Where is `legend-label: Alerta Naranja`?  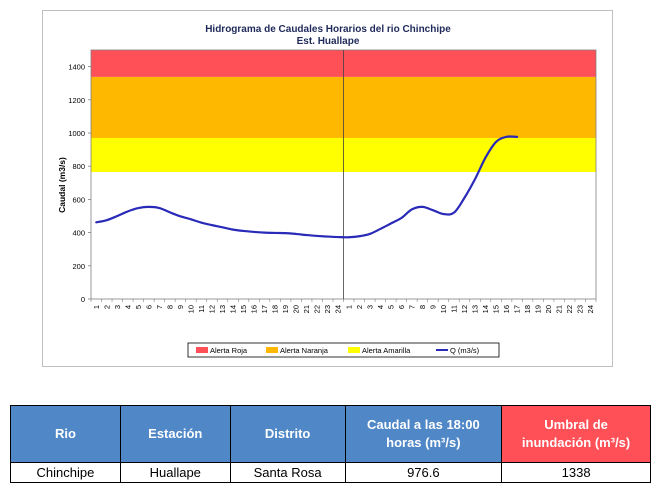
legend-label: Alerta Naranja is located at coordinates (304, 350).